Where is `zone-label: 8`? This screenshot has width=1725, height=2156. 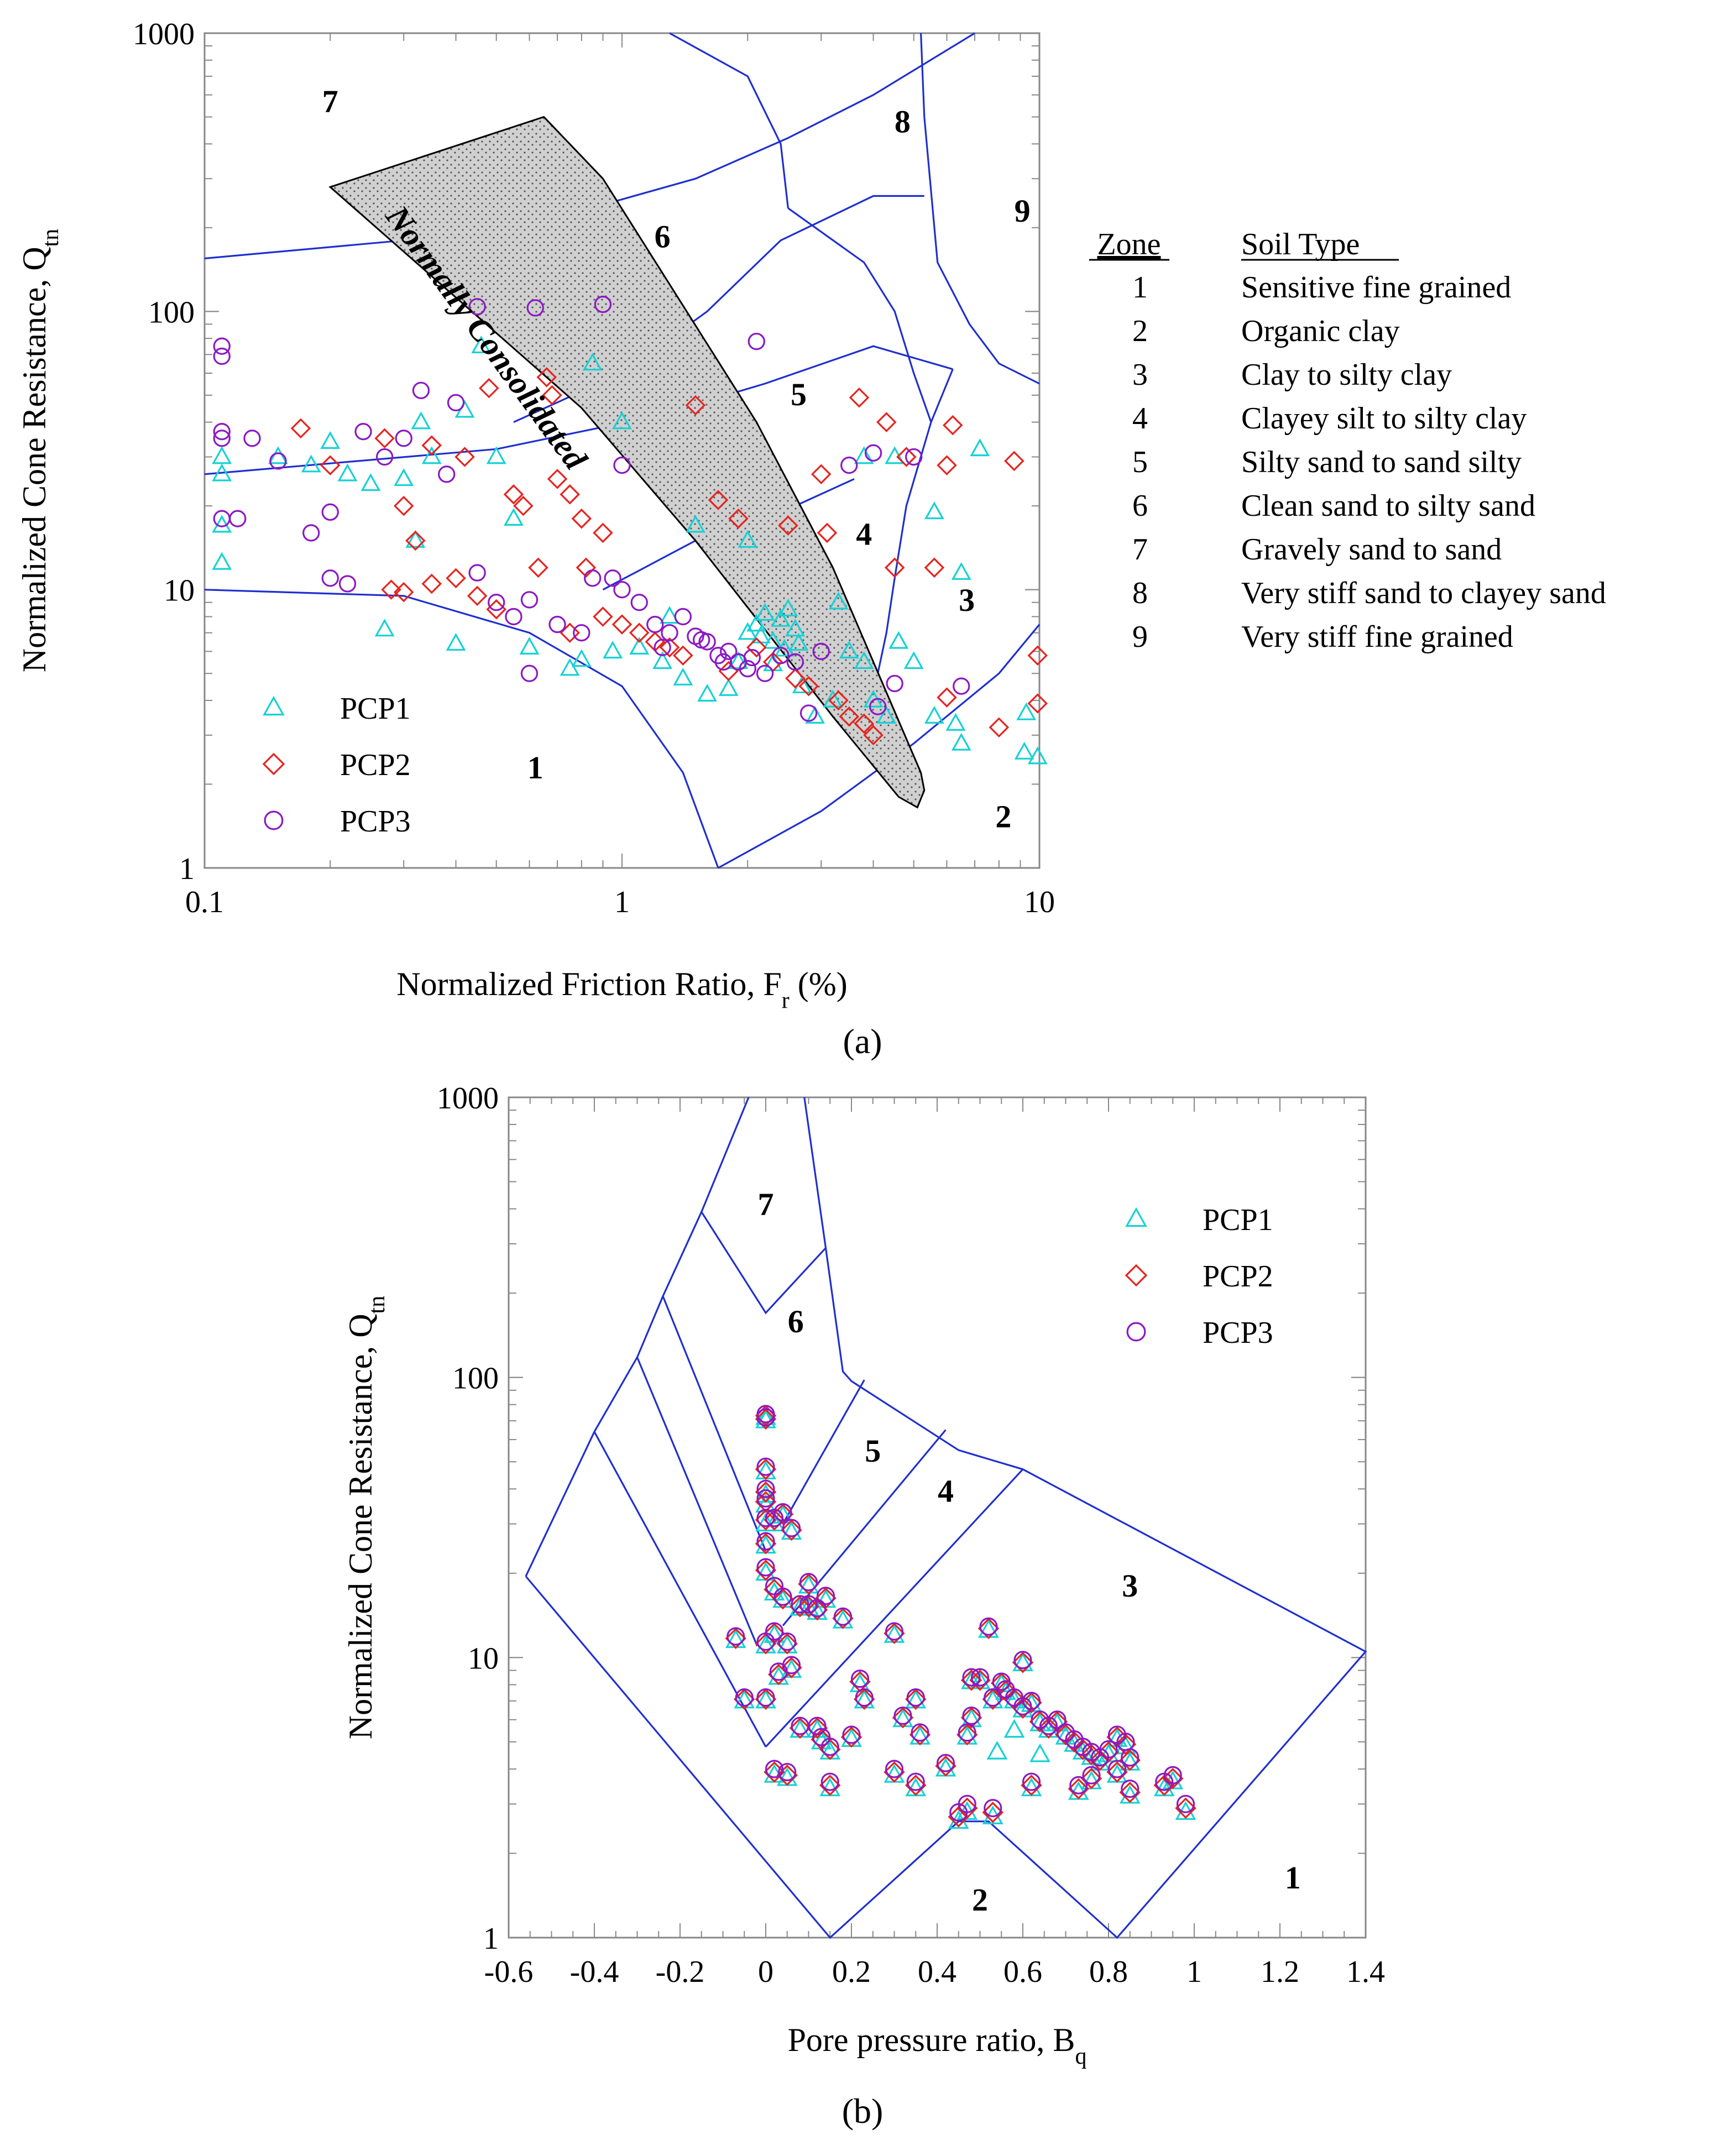
zone-label: 8 is located at coordinates (903, 121).